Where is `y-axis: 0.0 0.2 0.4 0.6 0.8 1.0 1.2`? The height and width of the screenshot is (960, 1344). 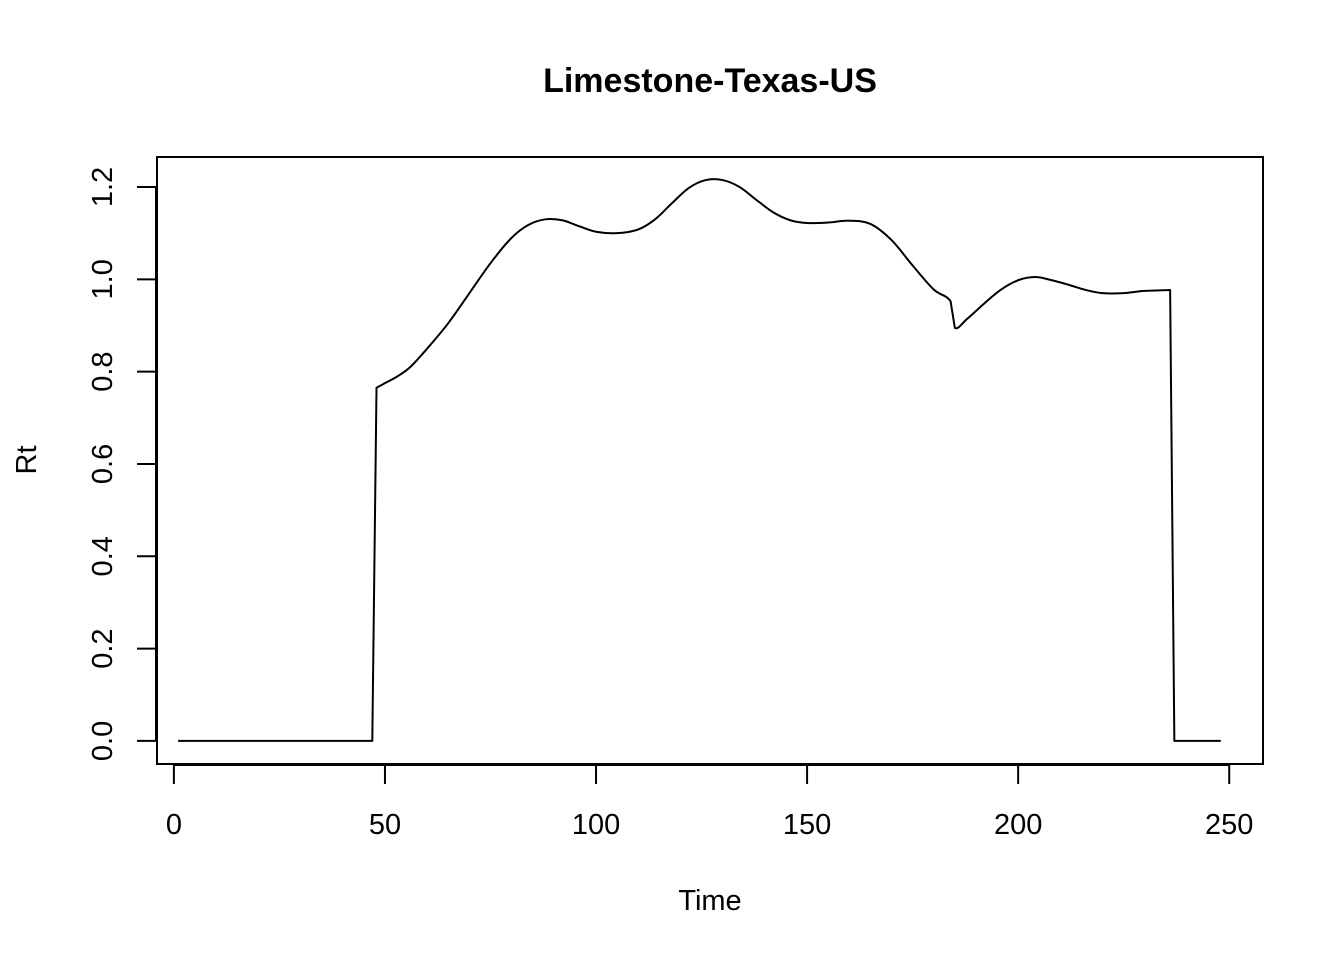 y-axis: 0.0 0.2 0.4 0.6 0.8 1.0 1.2 is located at coordinates (122, 464).